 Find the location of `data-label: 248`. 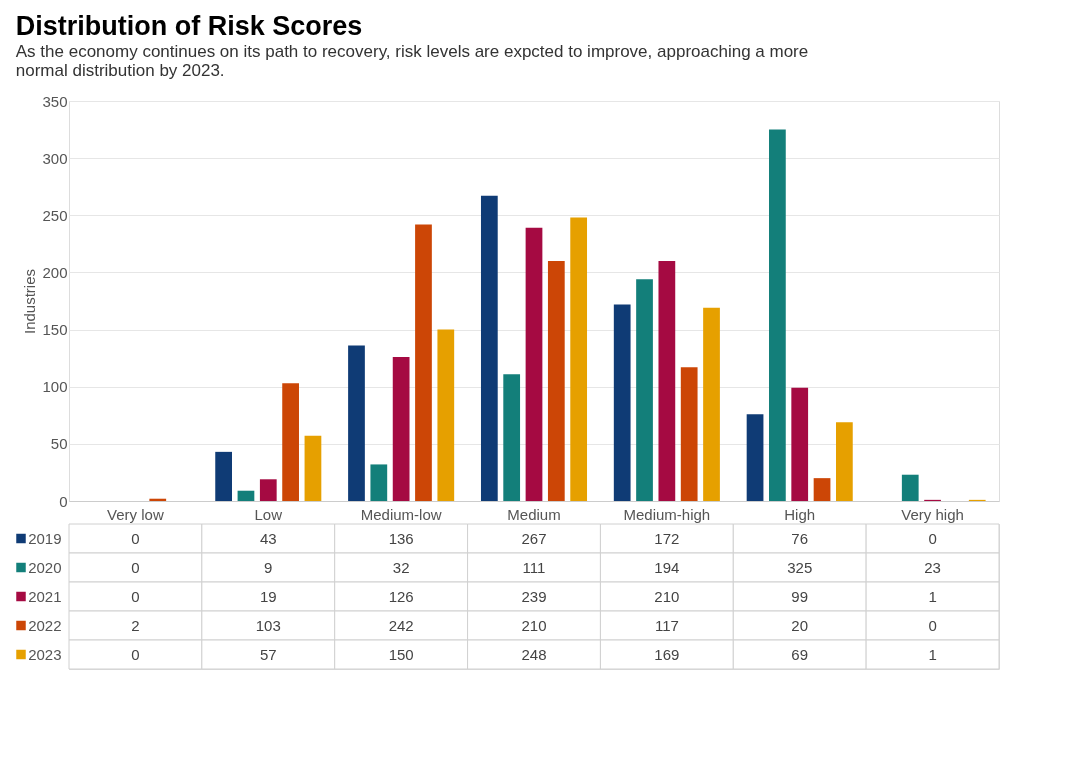

data-label: 248 is located at coordinates (534, 654).